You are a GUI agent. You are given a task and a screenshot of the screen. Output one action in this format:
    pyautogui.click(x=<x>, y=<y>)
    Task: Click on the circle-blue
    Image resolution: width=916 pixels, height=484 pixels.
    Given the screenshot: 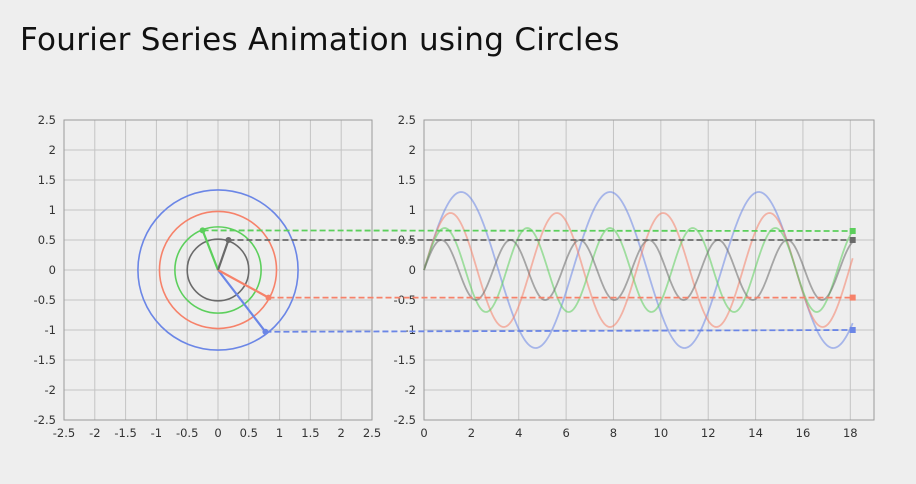 What is the action you would take?
    pyautogui.click(x=218, y=270)
    